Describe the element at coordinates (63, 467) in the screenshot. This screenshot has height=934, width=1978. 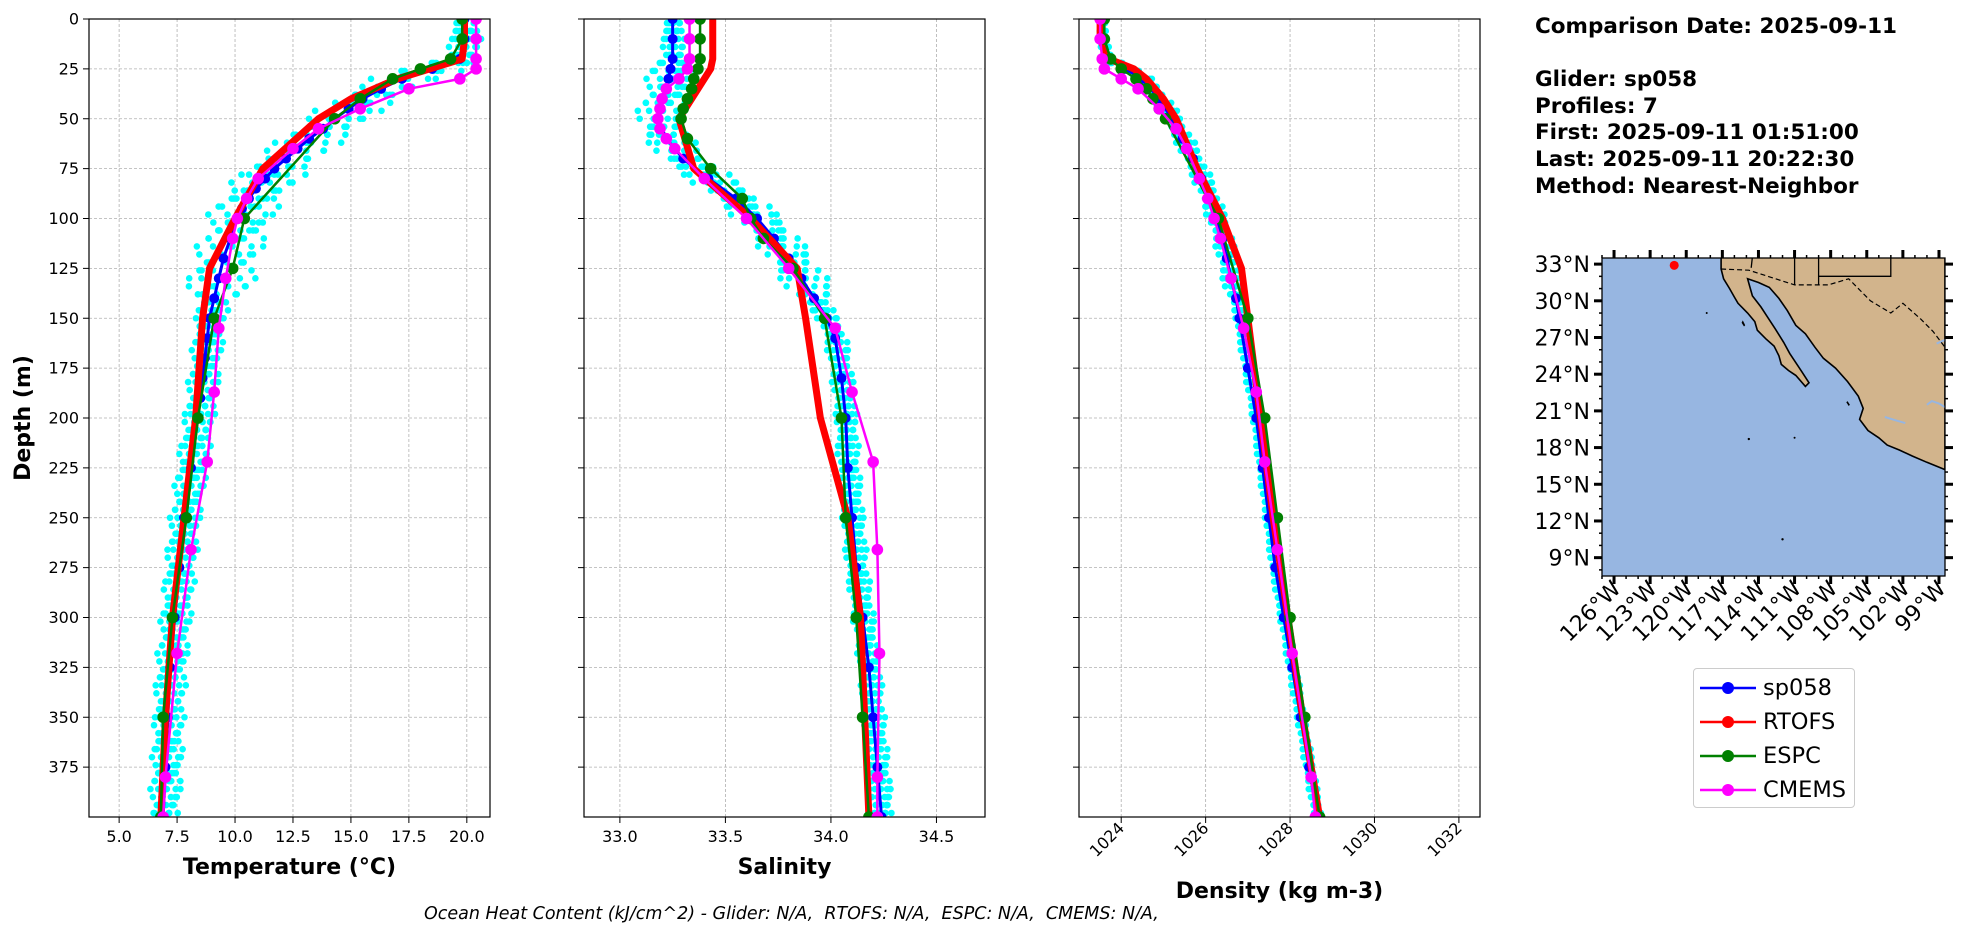
I see `y-tick-label: 225` at that location.